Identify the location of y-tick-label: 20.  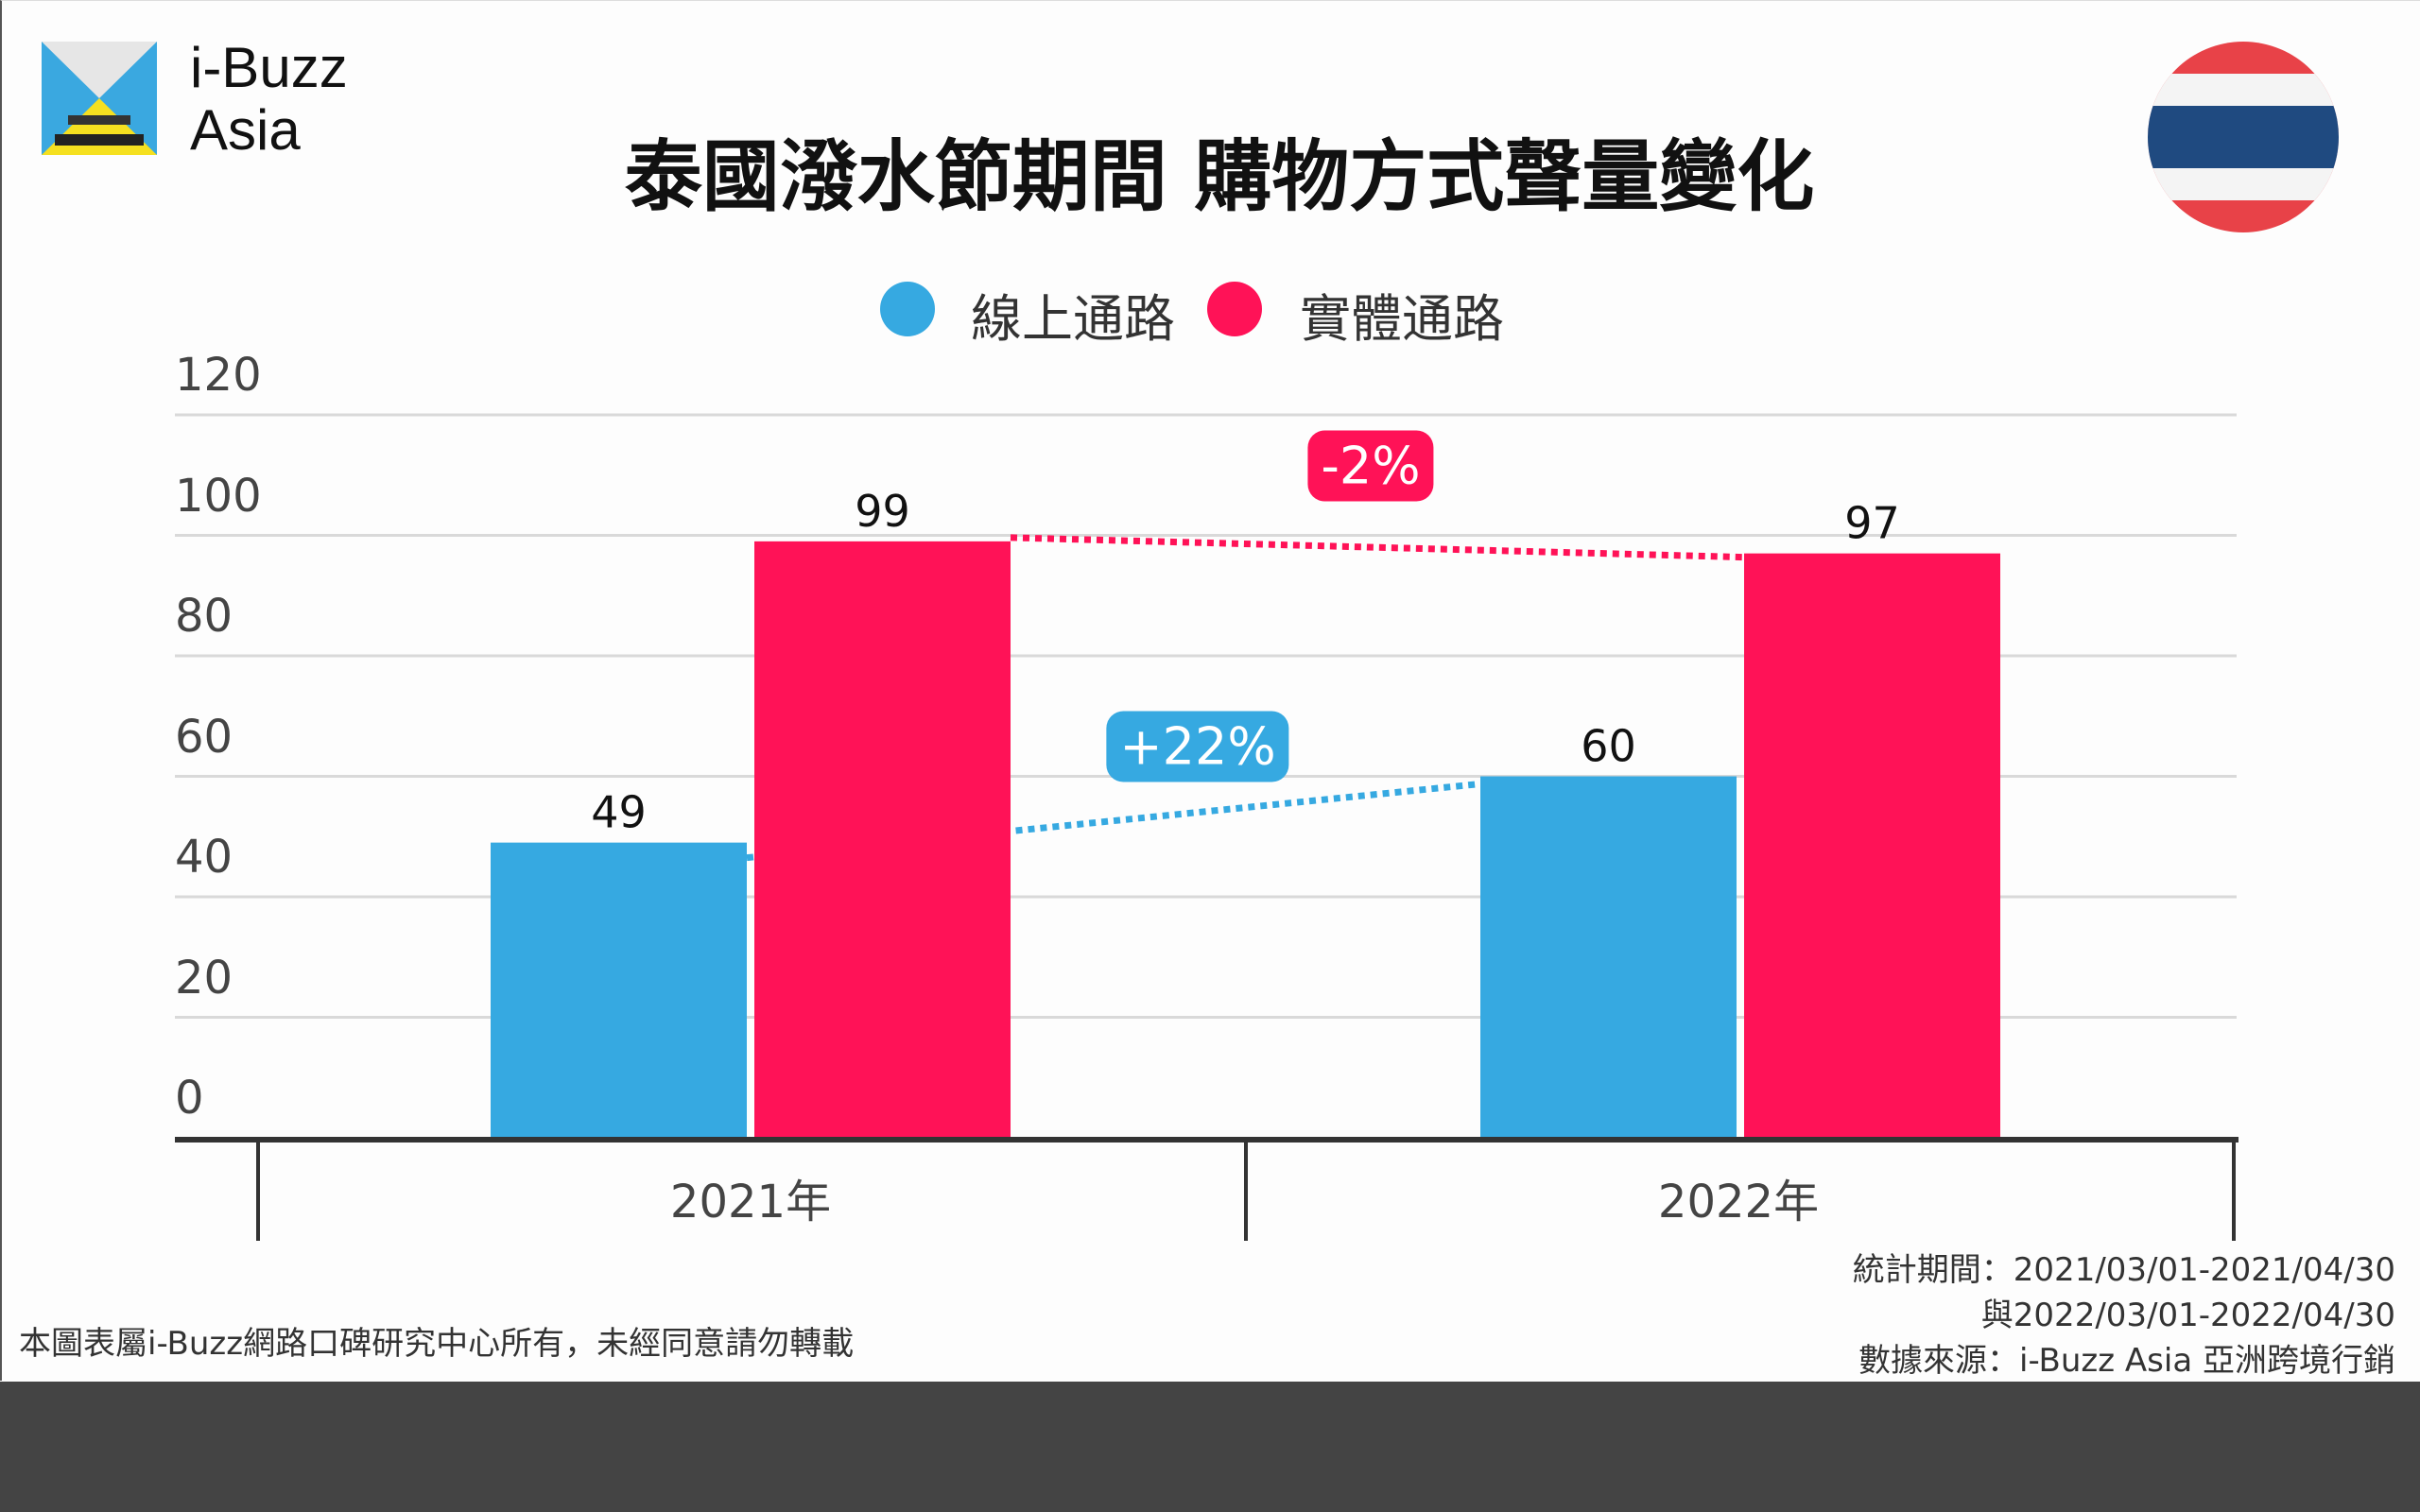
(204, 978).